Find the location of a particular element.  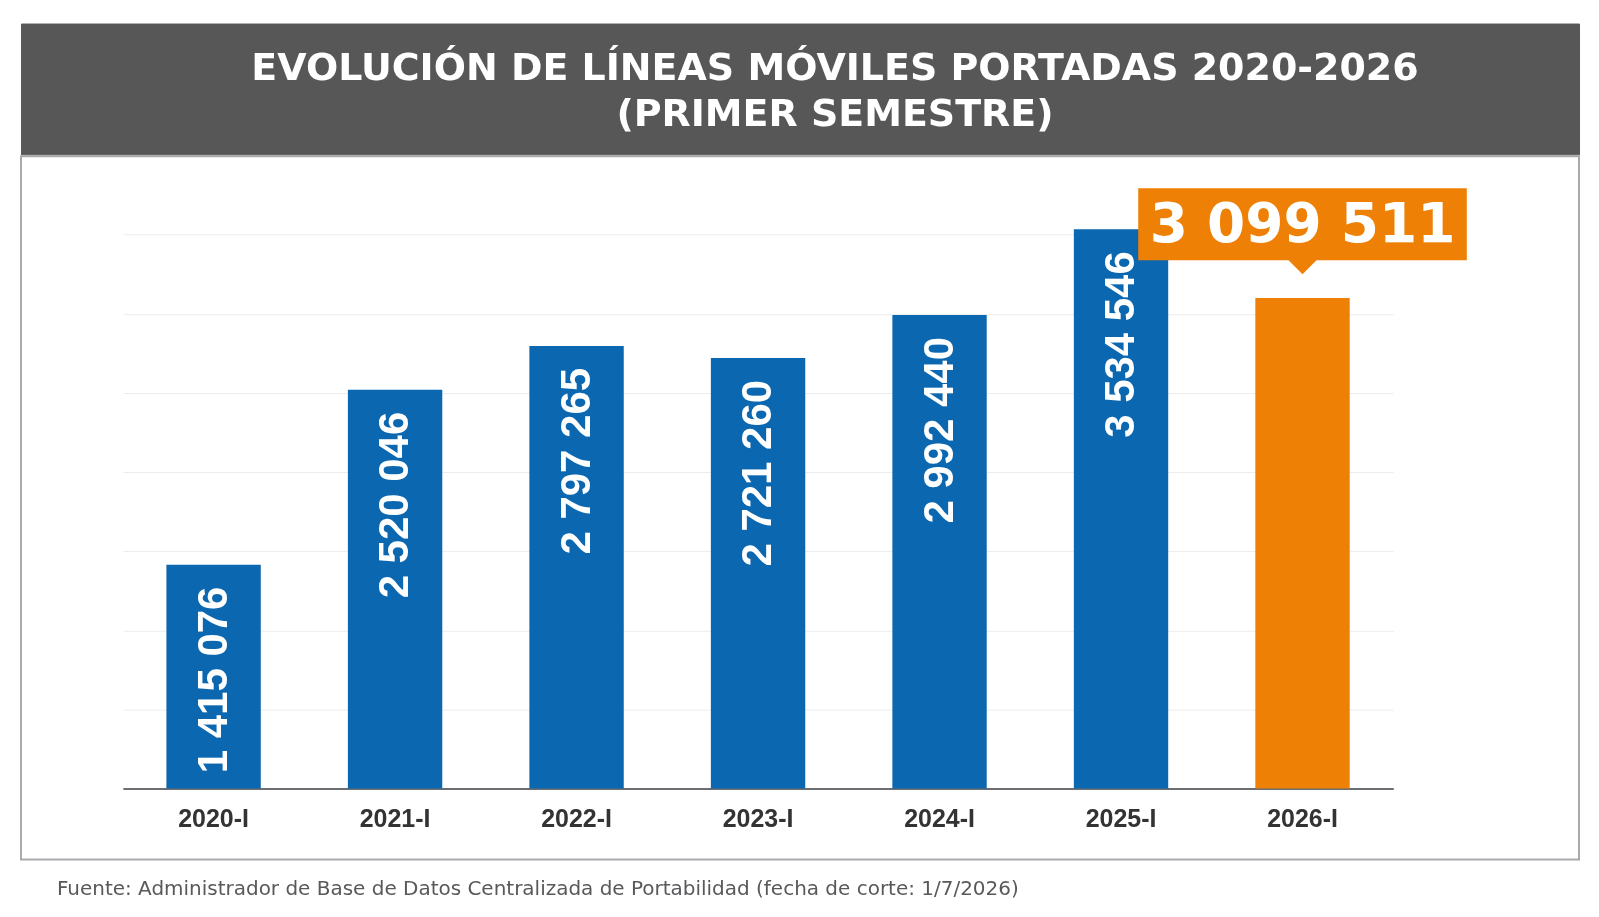

annotation: 3 099 511 is located at coordinates (1302, 223).